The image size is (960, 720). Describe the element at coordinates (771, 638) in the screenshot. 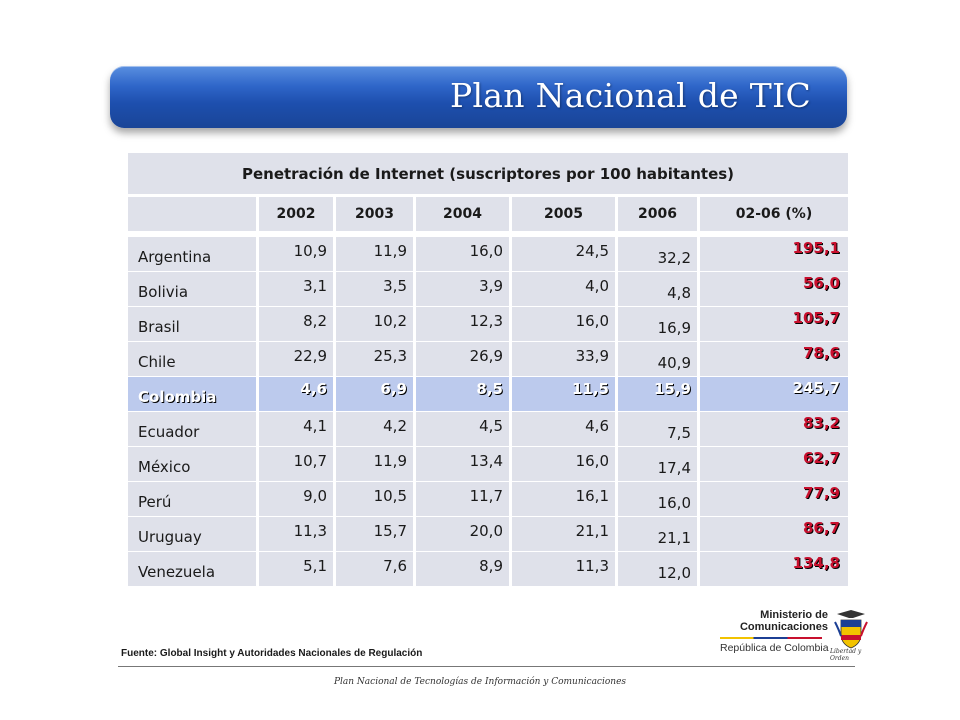

I see `flag-stripe` at that location.